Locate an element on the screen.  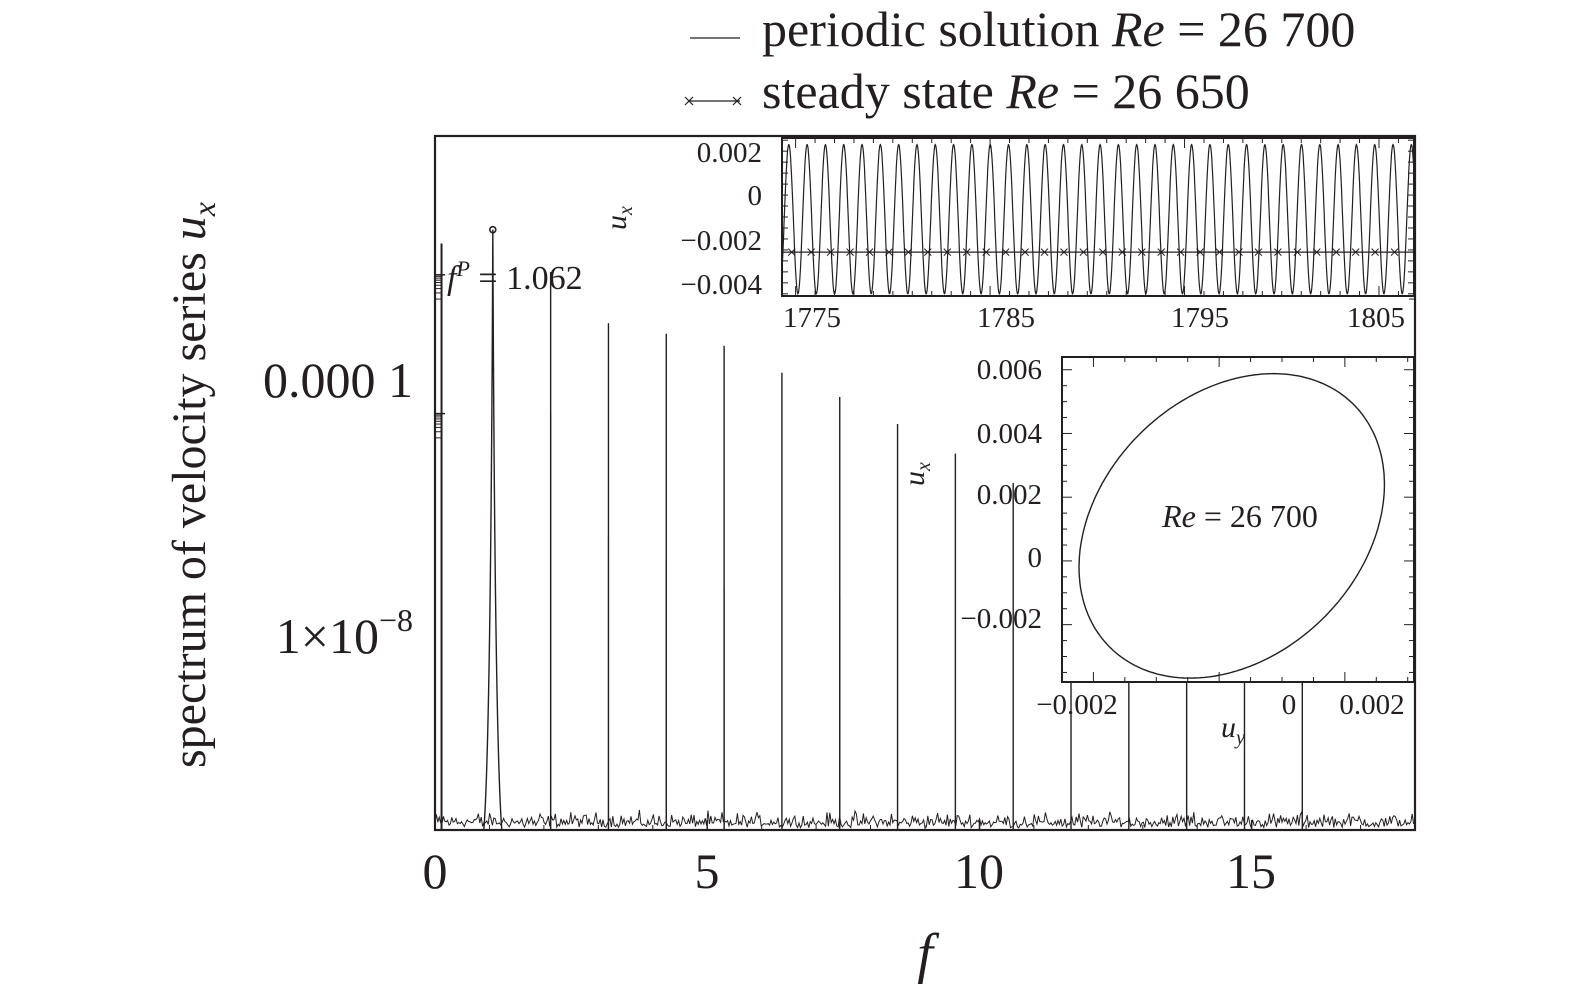
legend-label-steady: steady state Re = 26 650 is located at coordinates (1006, 91).